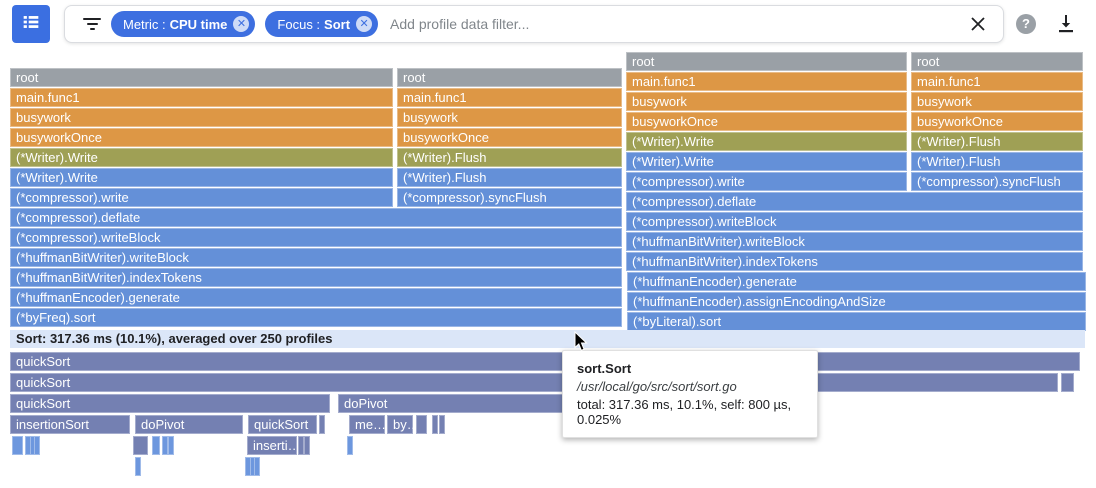 Image resolution: width=1096 pixels, height=488 pixels. What do you see at coordinates (241, 24) in the screenshot?
I see `chip-metric-close-icon: ✕` at bounding box center [241, 24].